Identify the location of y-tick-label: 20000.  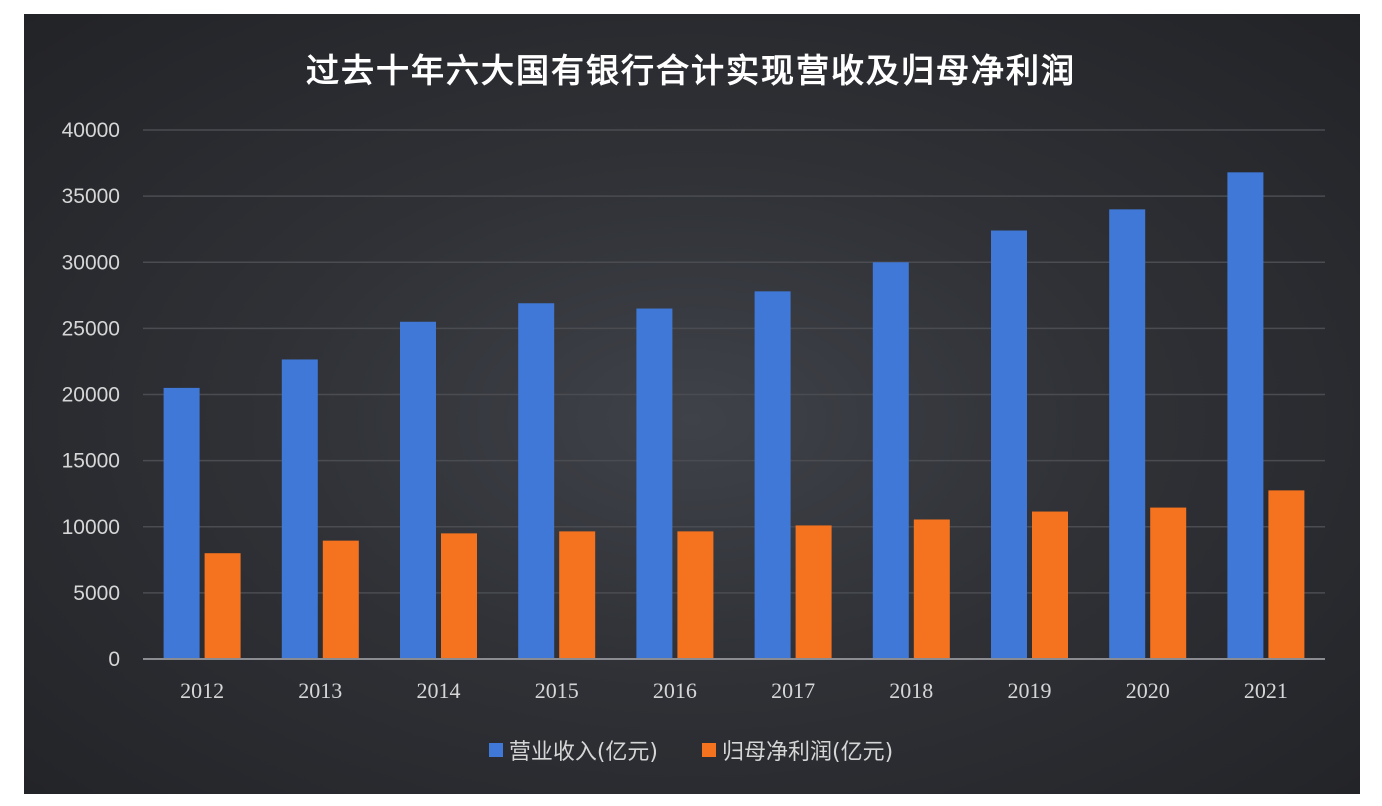
(91, 395).